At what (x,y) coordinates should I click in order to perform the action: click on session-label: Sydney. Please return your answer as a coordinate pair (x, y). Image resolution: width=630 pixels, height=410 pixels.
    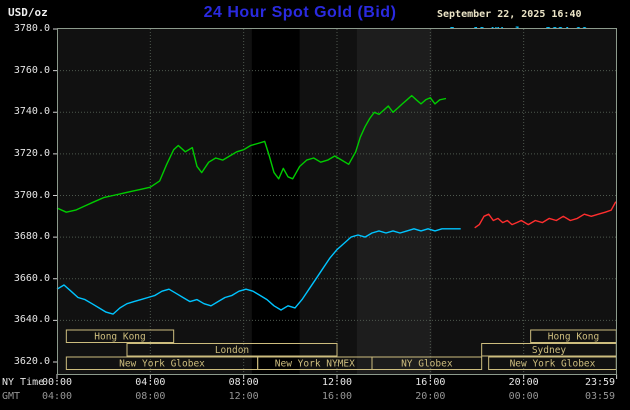
    Looking at the image, I should click on (549, 350).